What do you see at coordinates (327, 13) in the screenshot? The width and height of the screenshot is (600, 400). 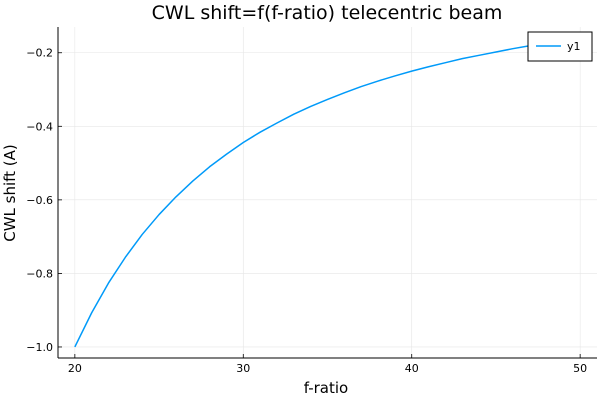 I see `chart-title: CWL shift=f(f-ratio) telecentric beam` at bounding box center [327, 13].